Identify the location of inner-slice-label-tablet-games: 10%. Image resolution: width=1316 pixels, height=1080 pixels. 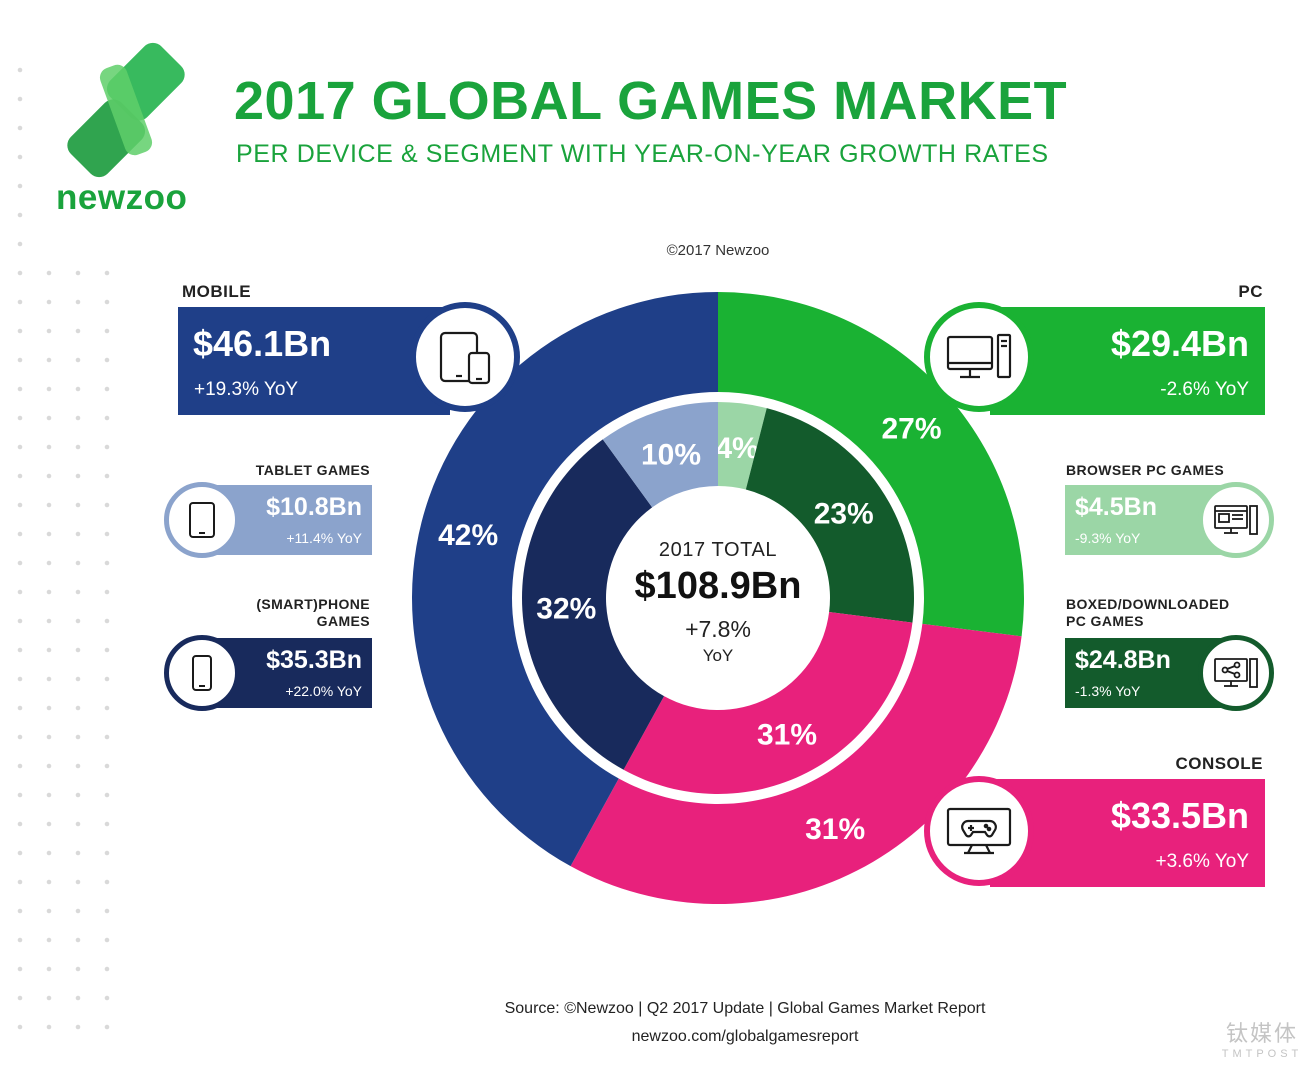
(671, 454).